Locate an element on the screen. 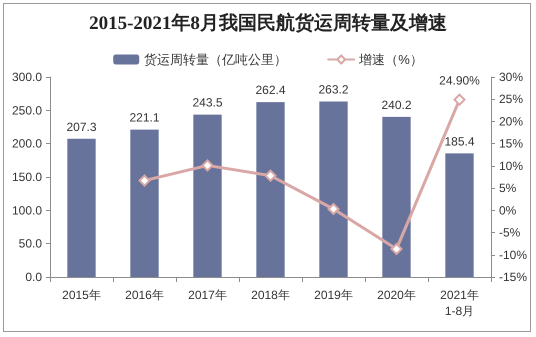 The image size is (536, 337). x-tick-label: 2019年 is located at coordinates (333, 295).